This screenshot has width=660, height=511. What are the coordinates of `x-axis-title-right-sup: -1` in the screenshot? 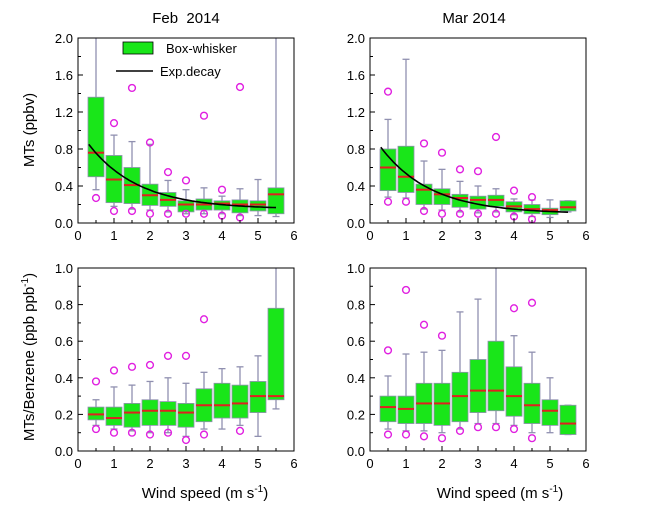 It's located at (553, 489).